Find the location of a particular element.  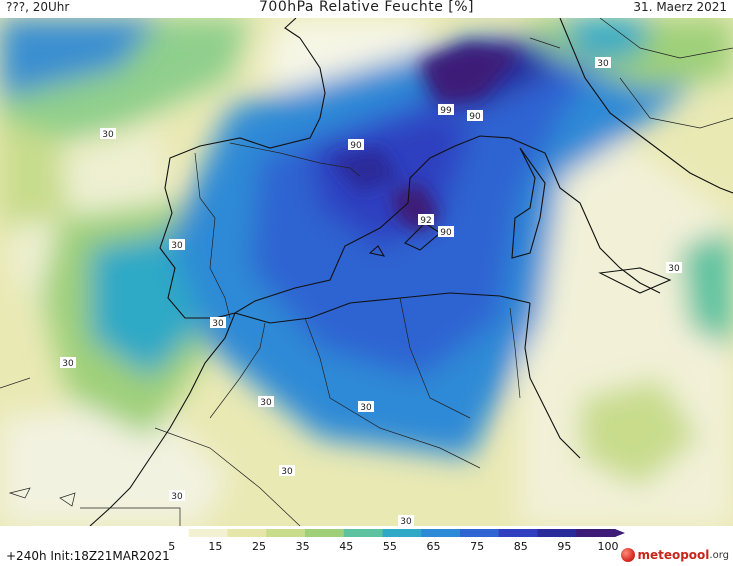

legend-arrow is located at coordinates (620, 533).